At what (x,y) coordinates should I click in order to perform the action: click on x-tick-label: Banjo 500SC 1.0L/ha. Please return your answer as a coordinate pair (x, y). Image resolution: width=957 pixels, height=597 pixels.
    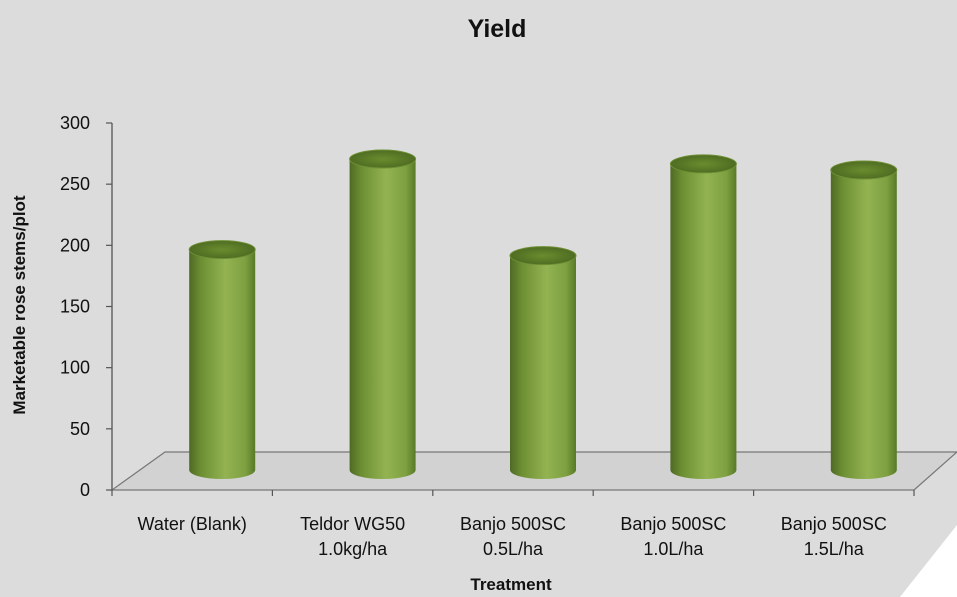
    Looking at the image, I should click on (673, 536).